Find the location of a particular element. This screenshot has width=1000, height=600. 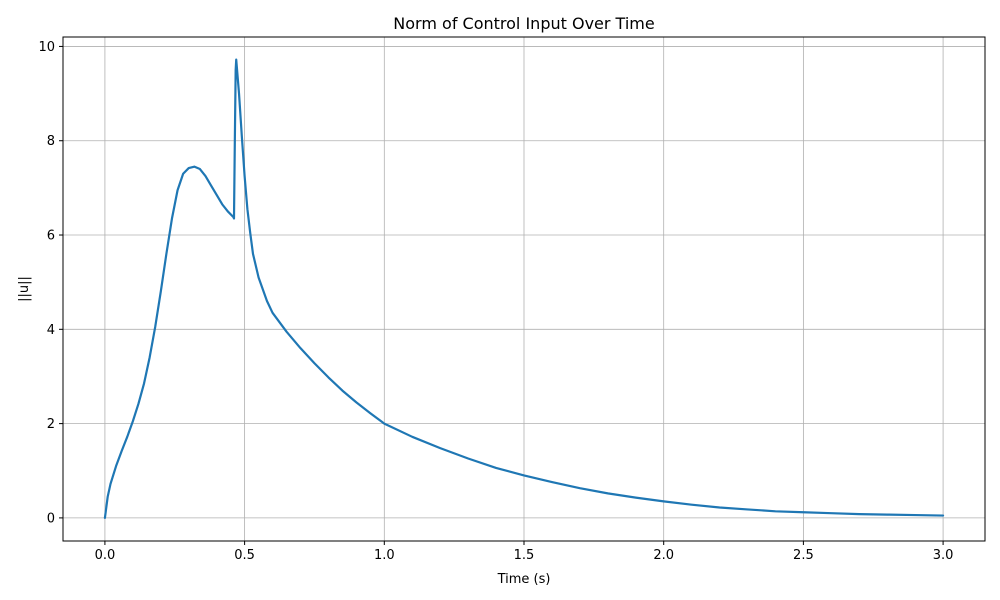

y-axis-ticks: 0 2 4 6 8 10 is located at coordinates (50, 283).